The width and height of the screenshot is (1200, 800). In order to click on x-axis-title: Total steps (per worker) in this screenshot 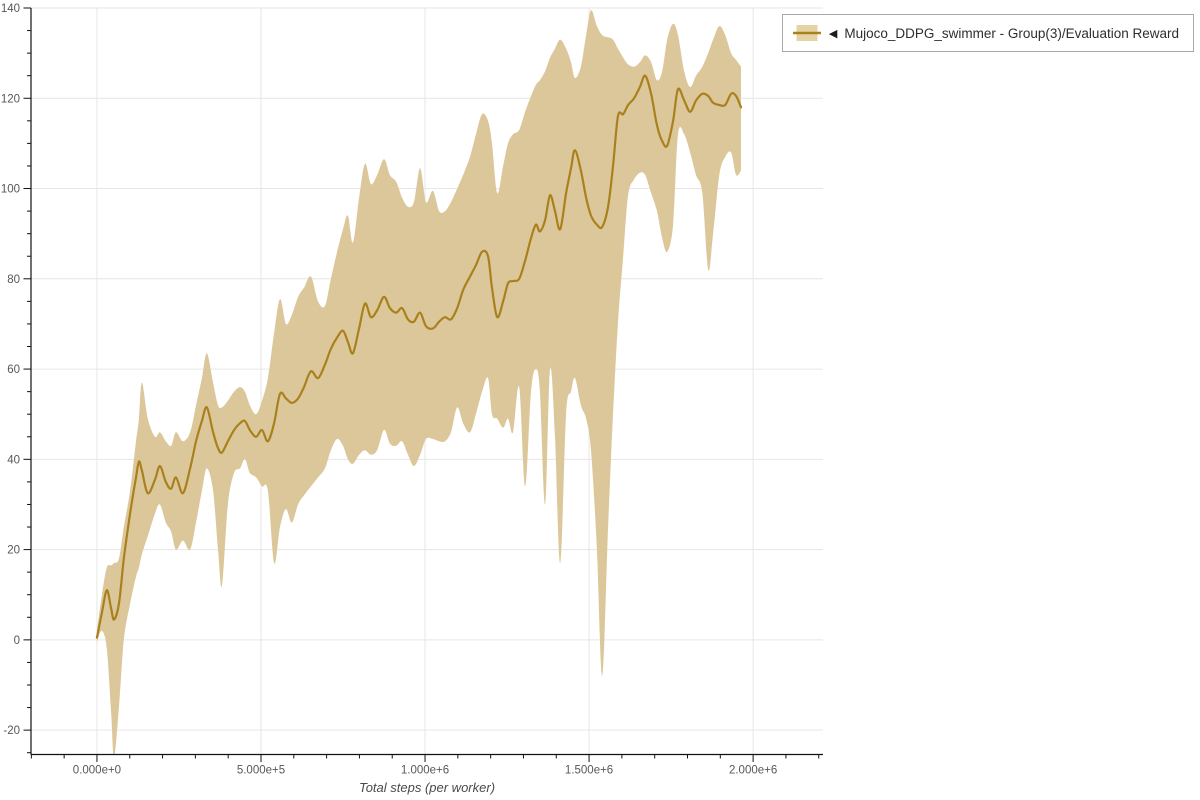, I will do `click(427, 787)`.